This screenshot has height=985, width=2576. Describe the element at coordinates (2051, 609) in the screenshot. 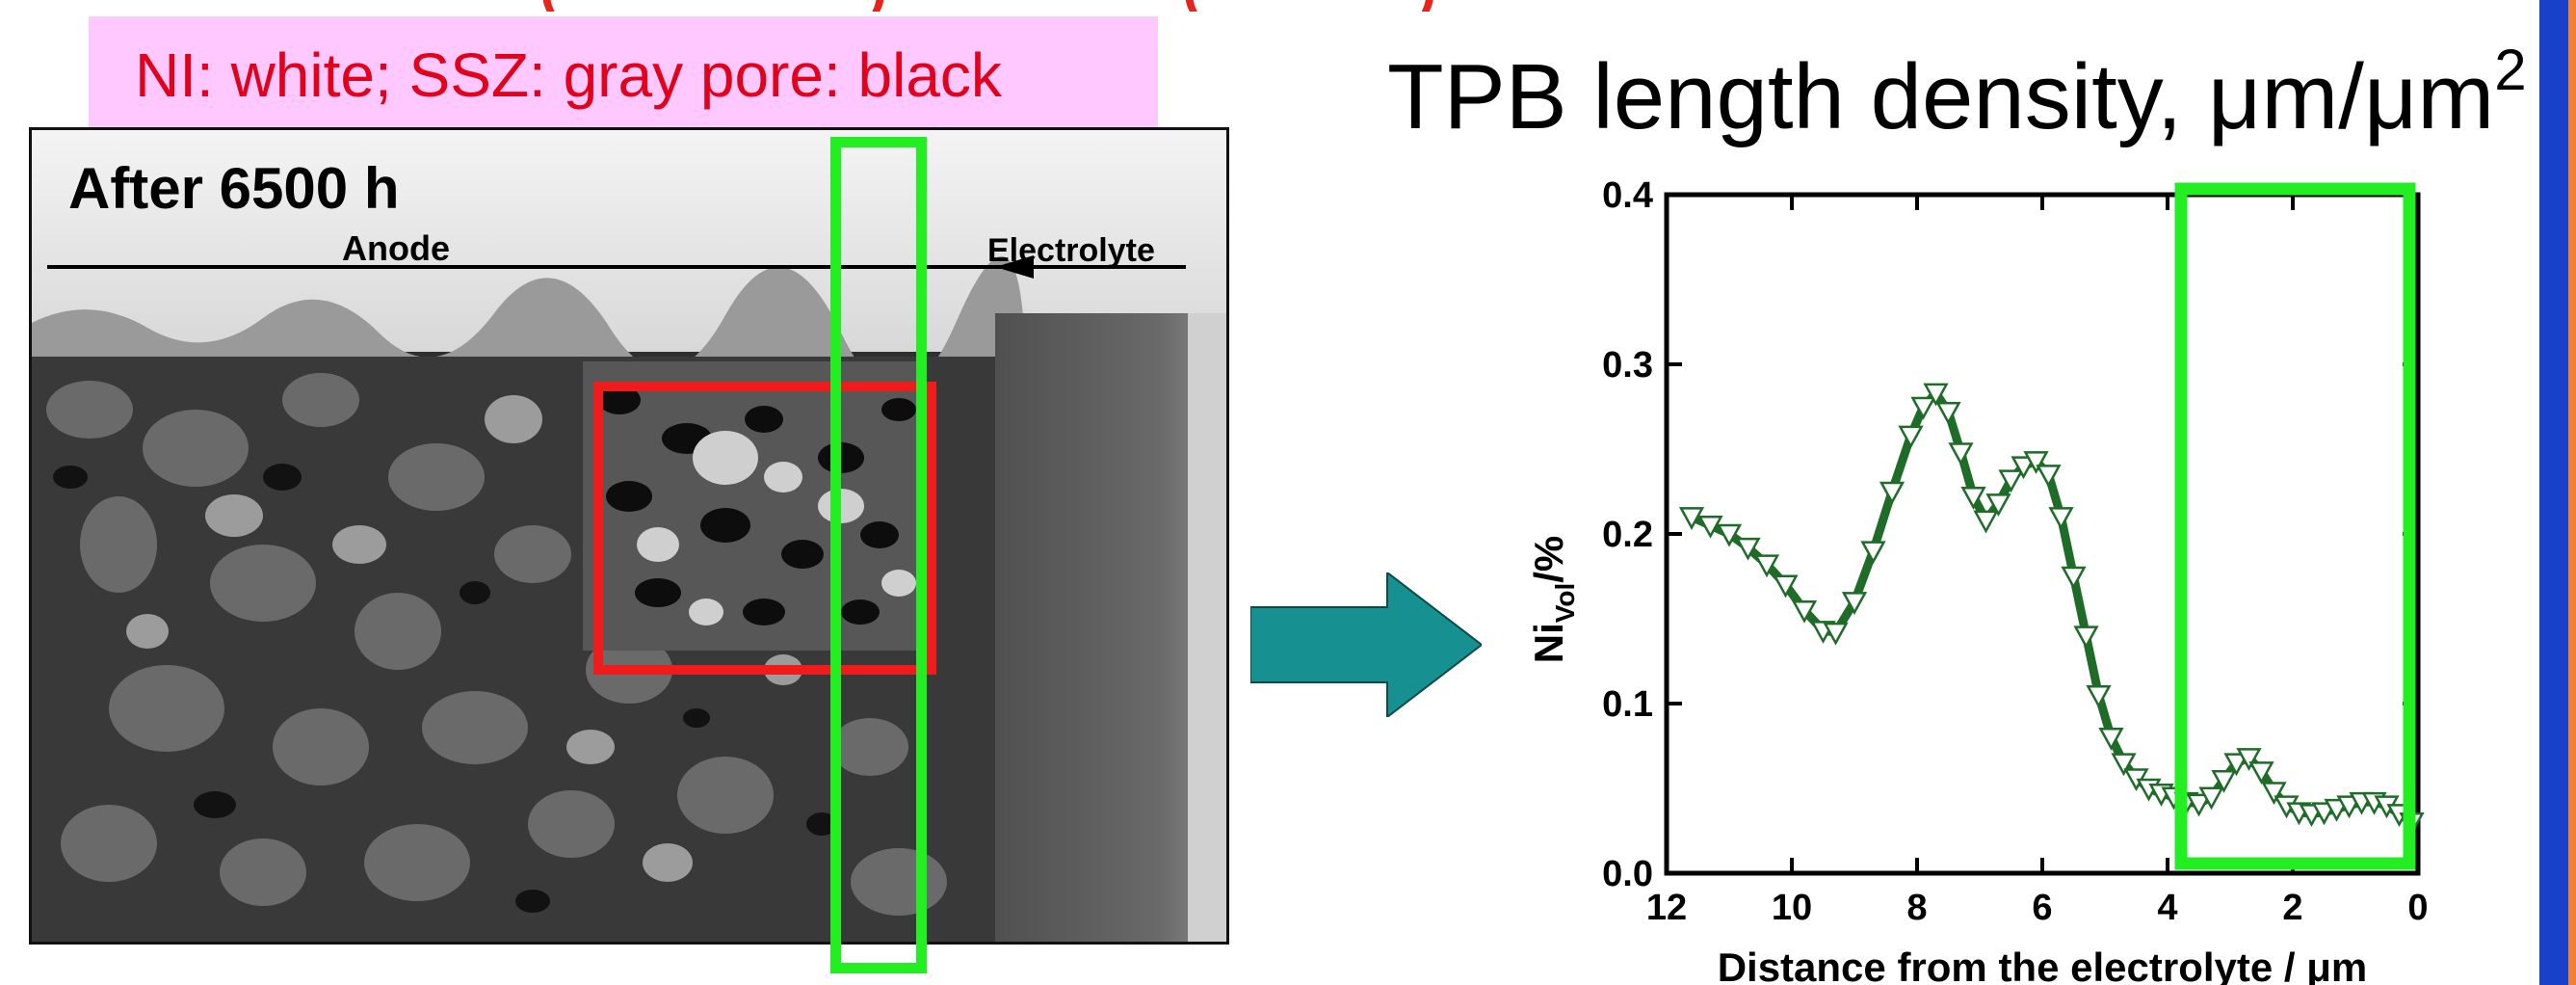

I see `series-markers` at that location.